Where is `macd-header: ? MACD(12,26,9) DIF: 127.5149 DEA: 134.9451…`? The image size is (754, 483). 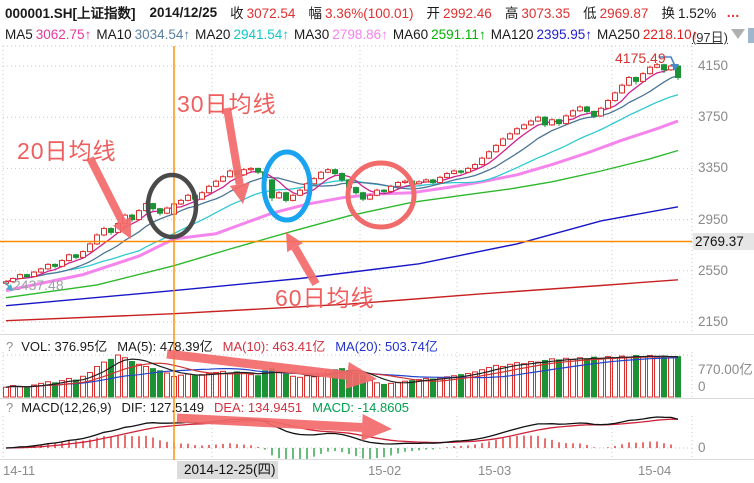
macd-header: ? MACD(12,26,9) DIF: 127.5149 DEA: 134.9451… is located at coordinates (217, 408).